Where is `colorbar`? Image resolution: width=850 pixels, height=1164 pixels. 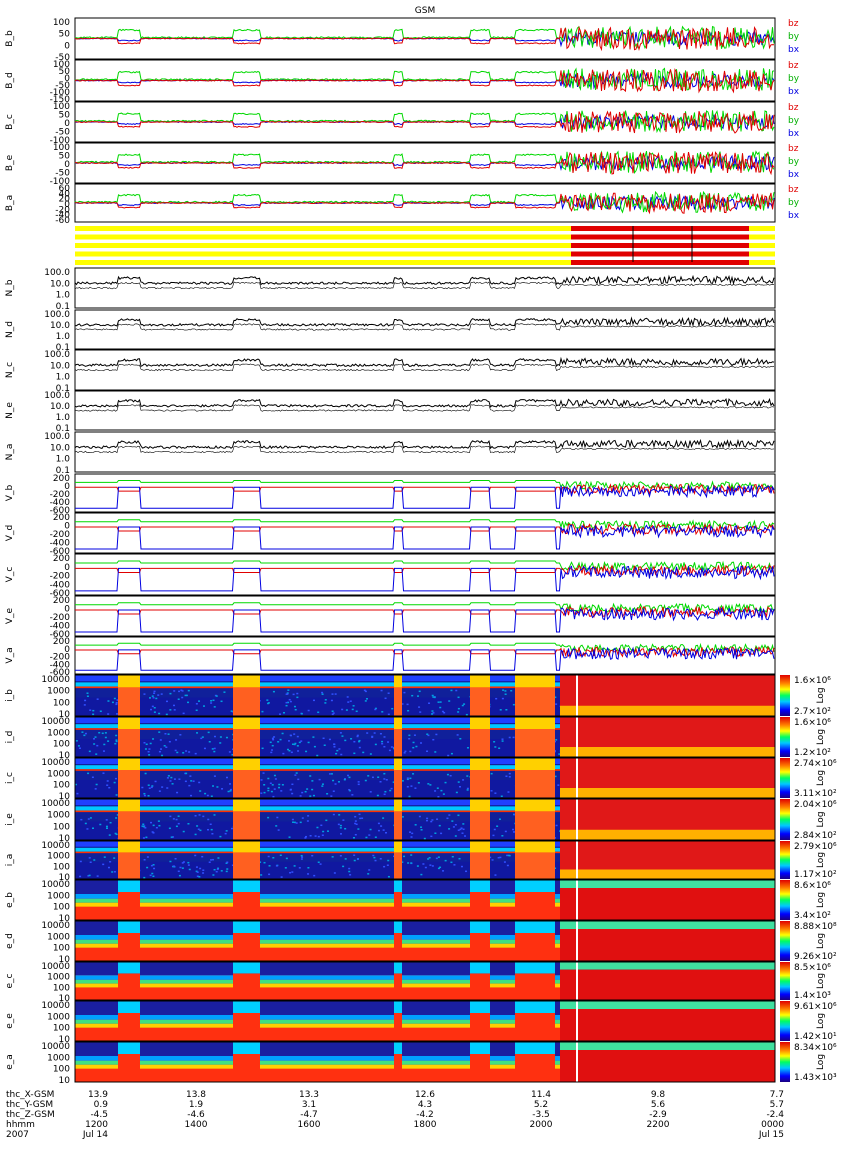 colorbar is located at coordinates (785, 1021).